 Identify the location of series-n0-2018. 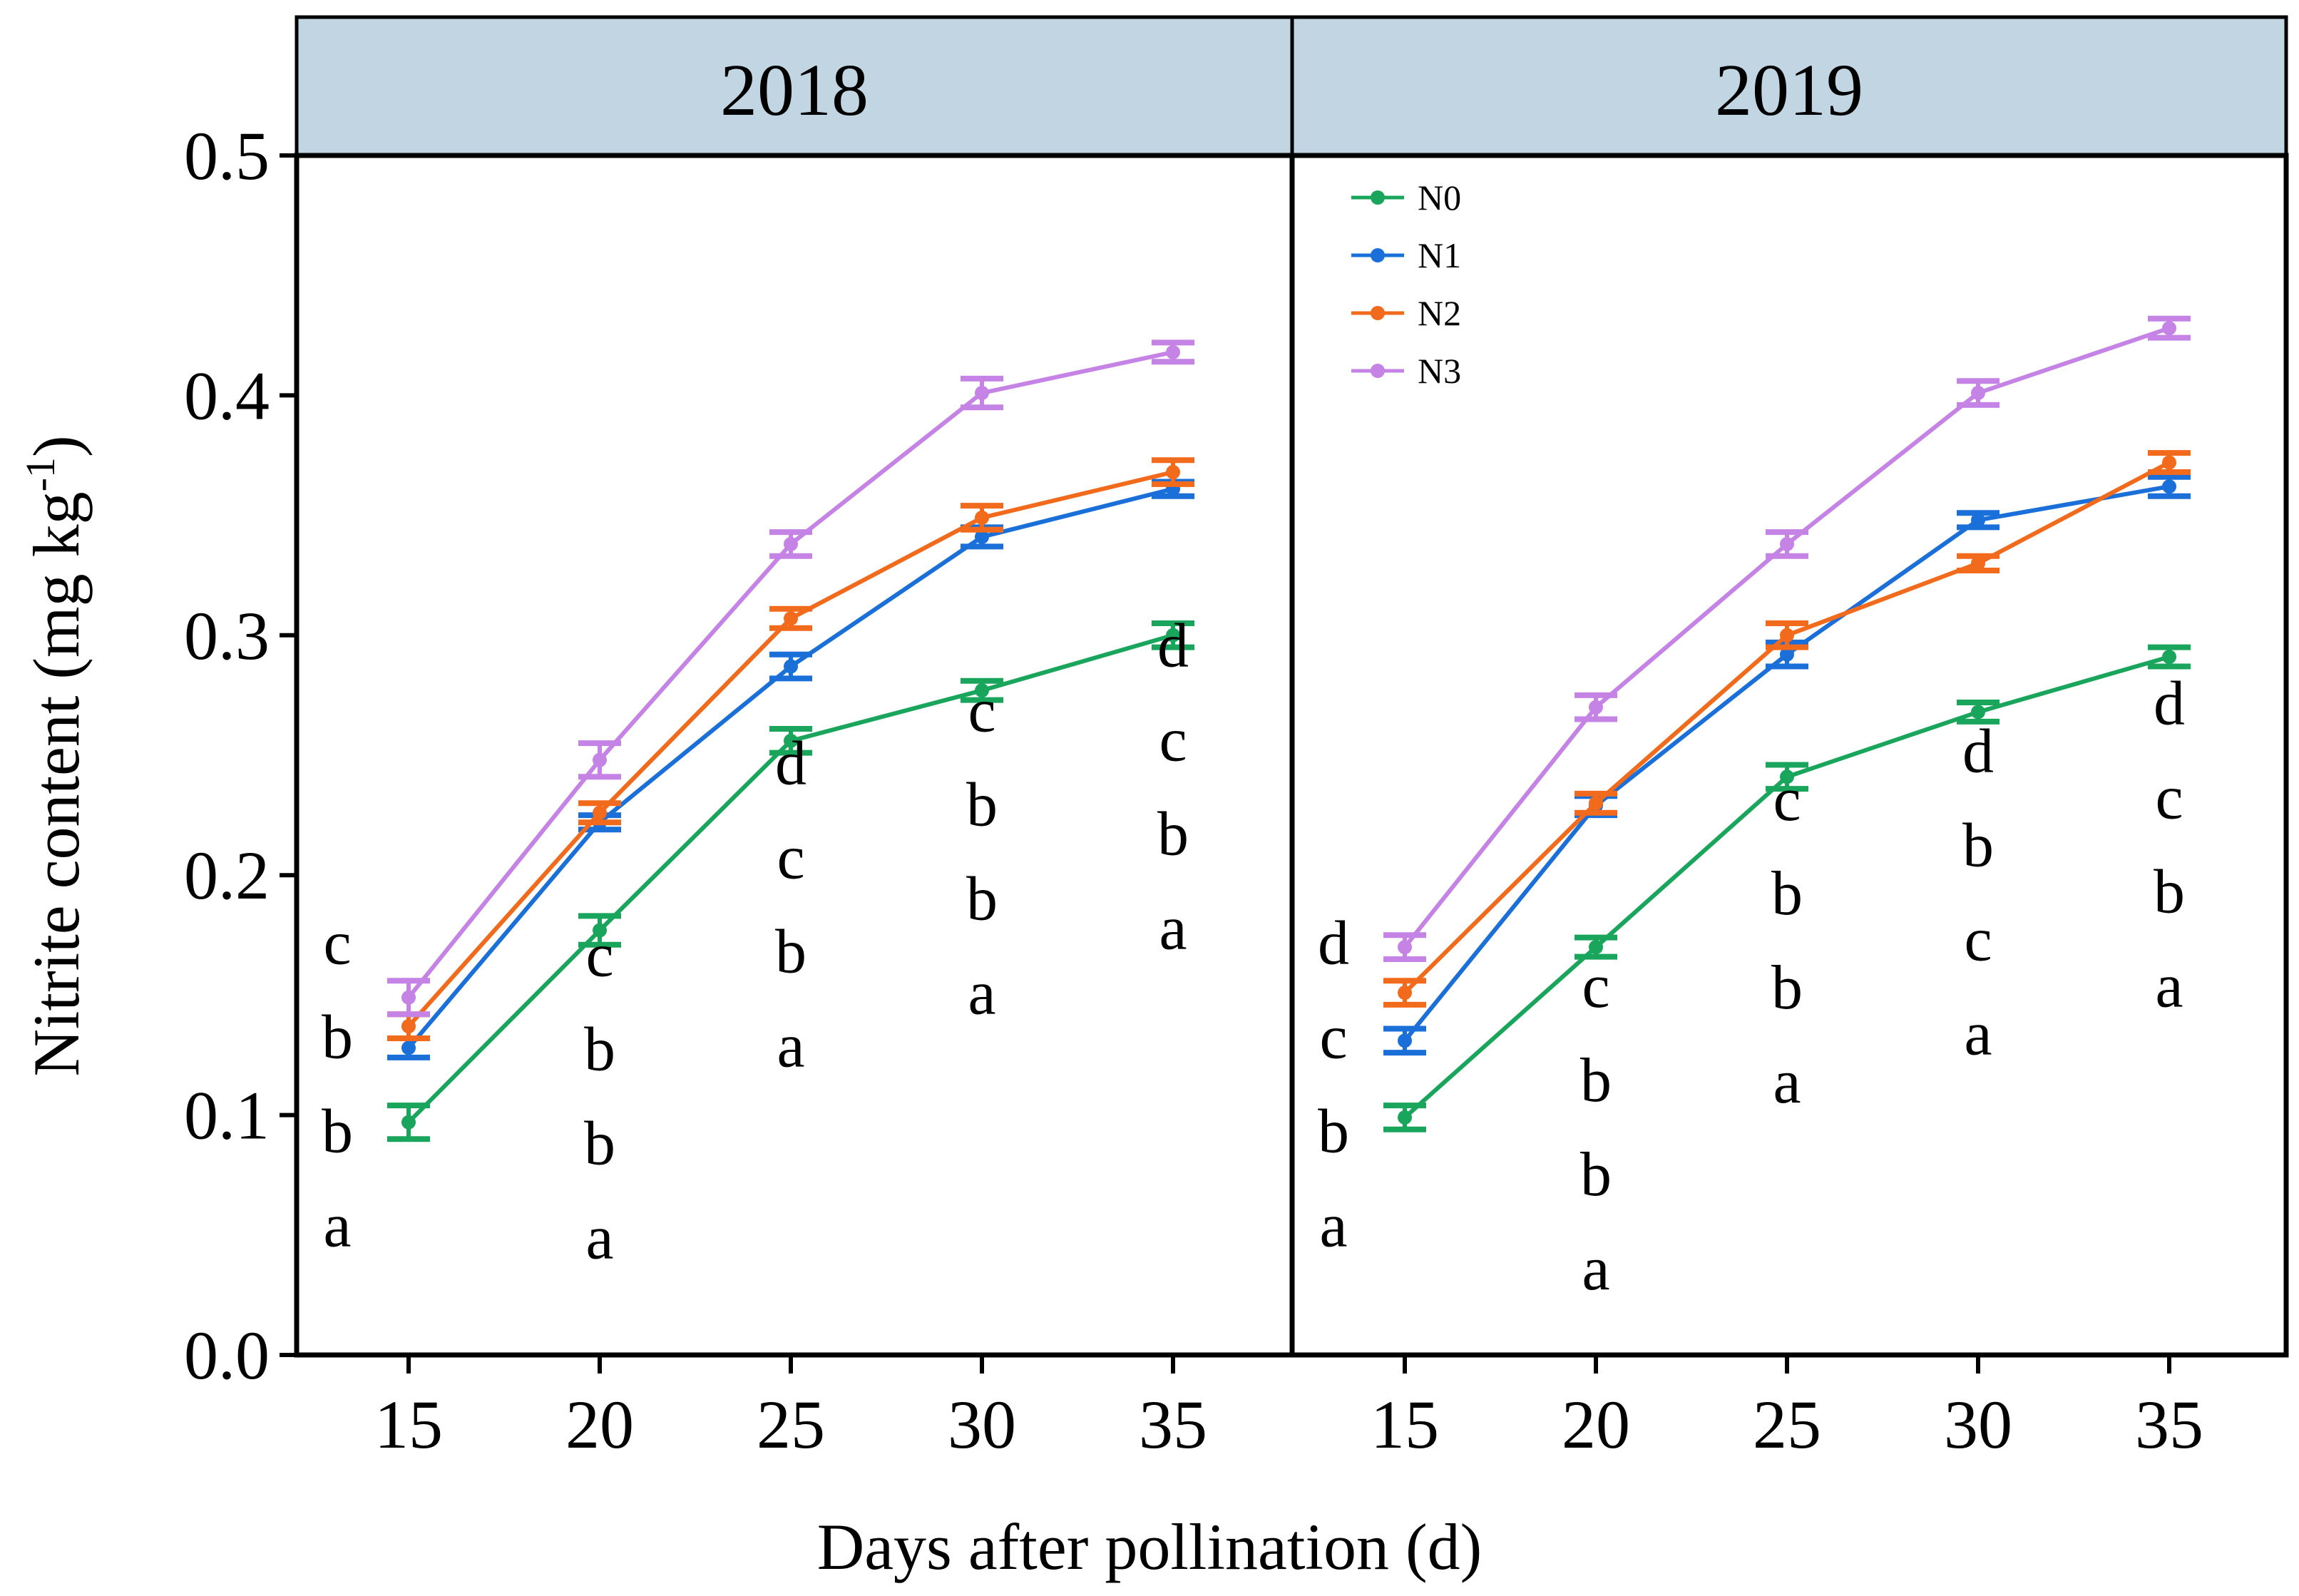
(790, 881).